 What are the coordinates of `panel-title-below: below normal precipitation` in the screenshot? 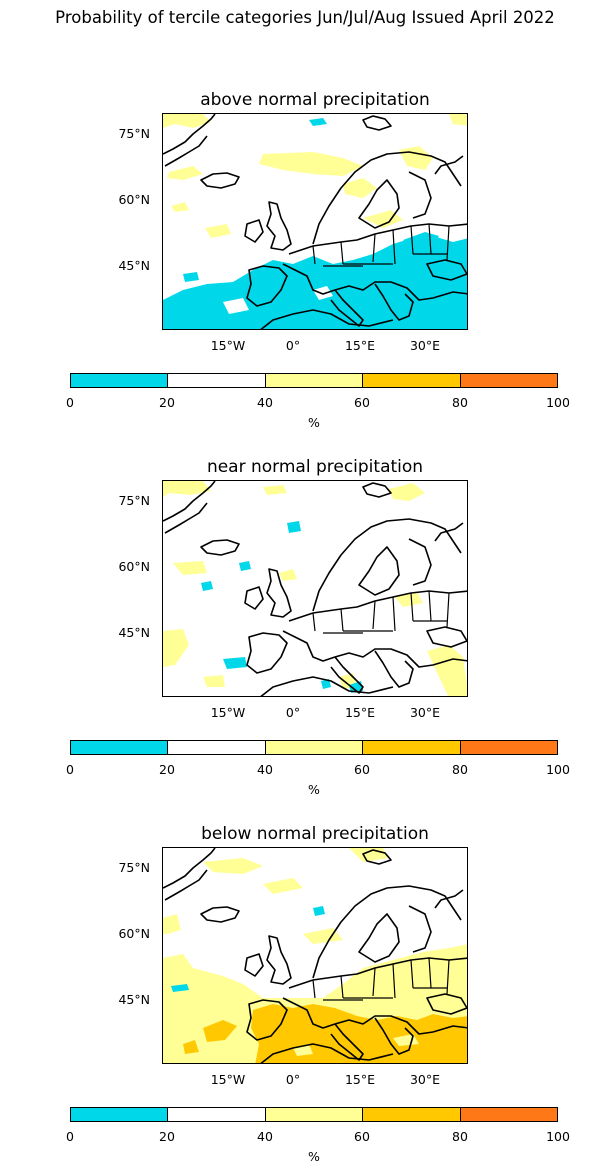 It's located at (315, 834).